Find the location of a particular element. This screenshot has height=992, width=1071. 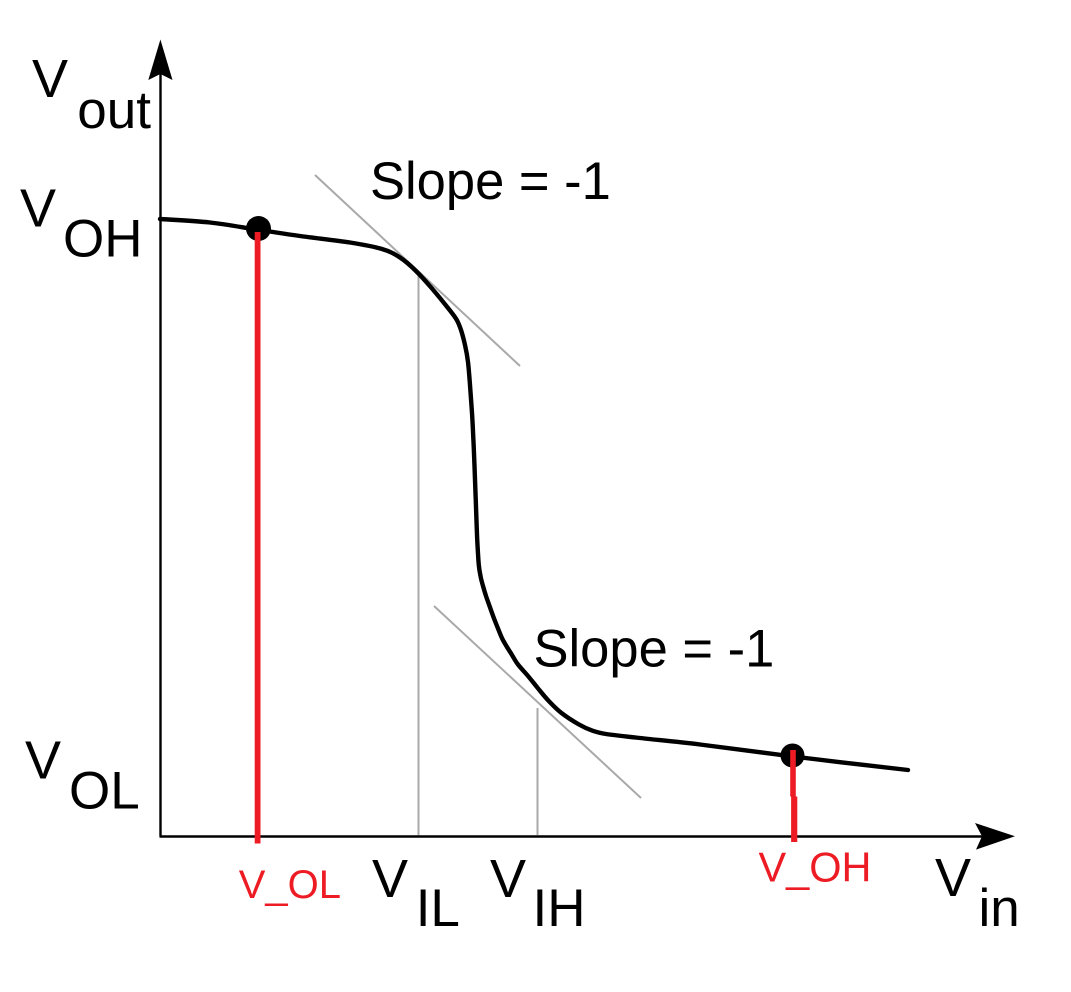

svg-text: OL is located at coordinates (104, 791).